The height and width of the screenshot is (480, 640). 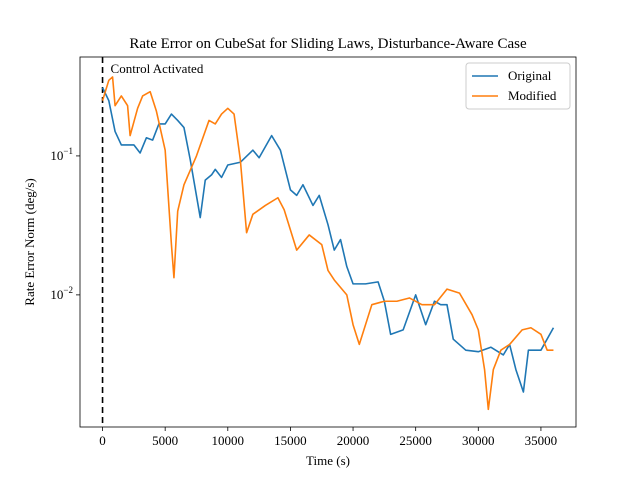 I want to click on x-tick-label: 30000, so click(x=478, y=440).